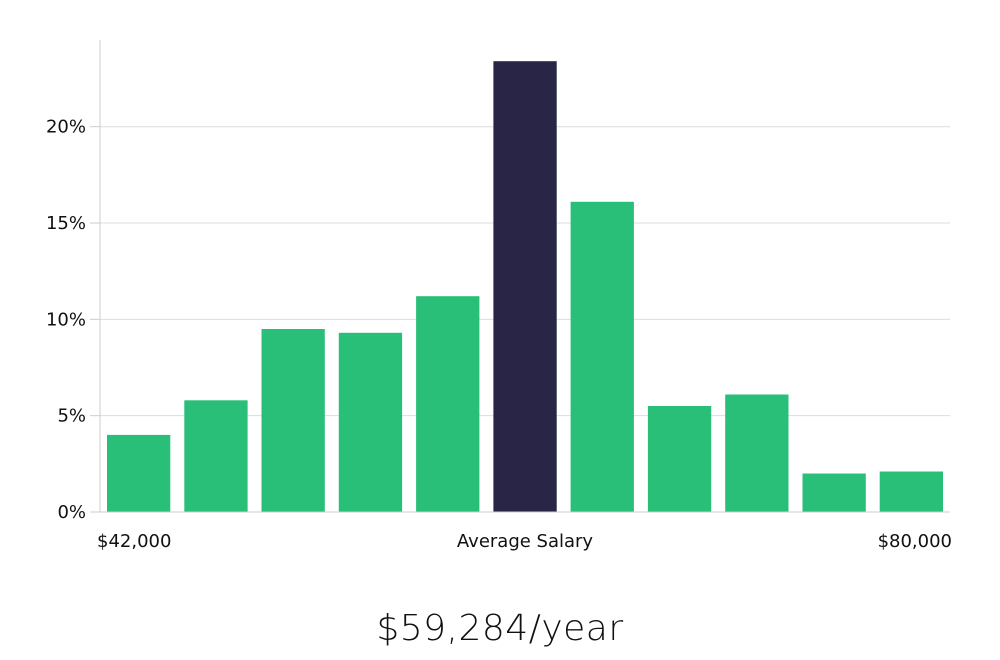 This screenshot has height=660, width=1000. I want to click on y-tick-label: 10%, so click(66, 319).